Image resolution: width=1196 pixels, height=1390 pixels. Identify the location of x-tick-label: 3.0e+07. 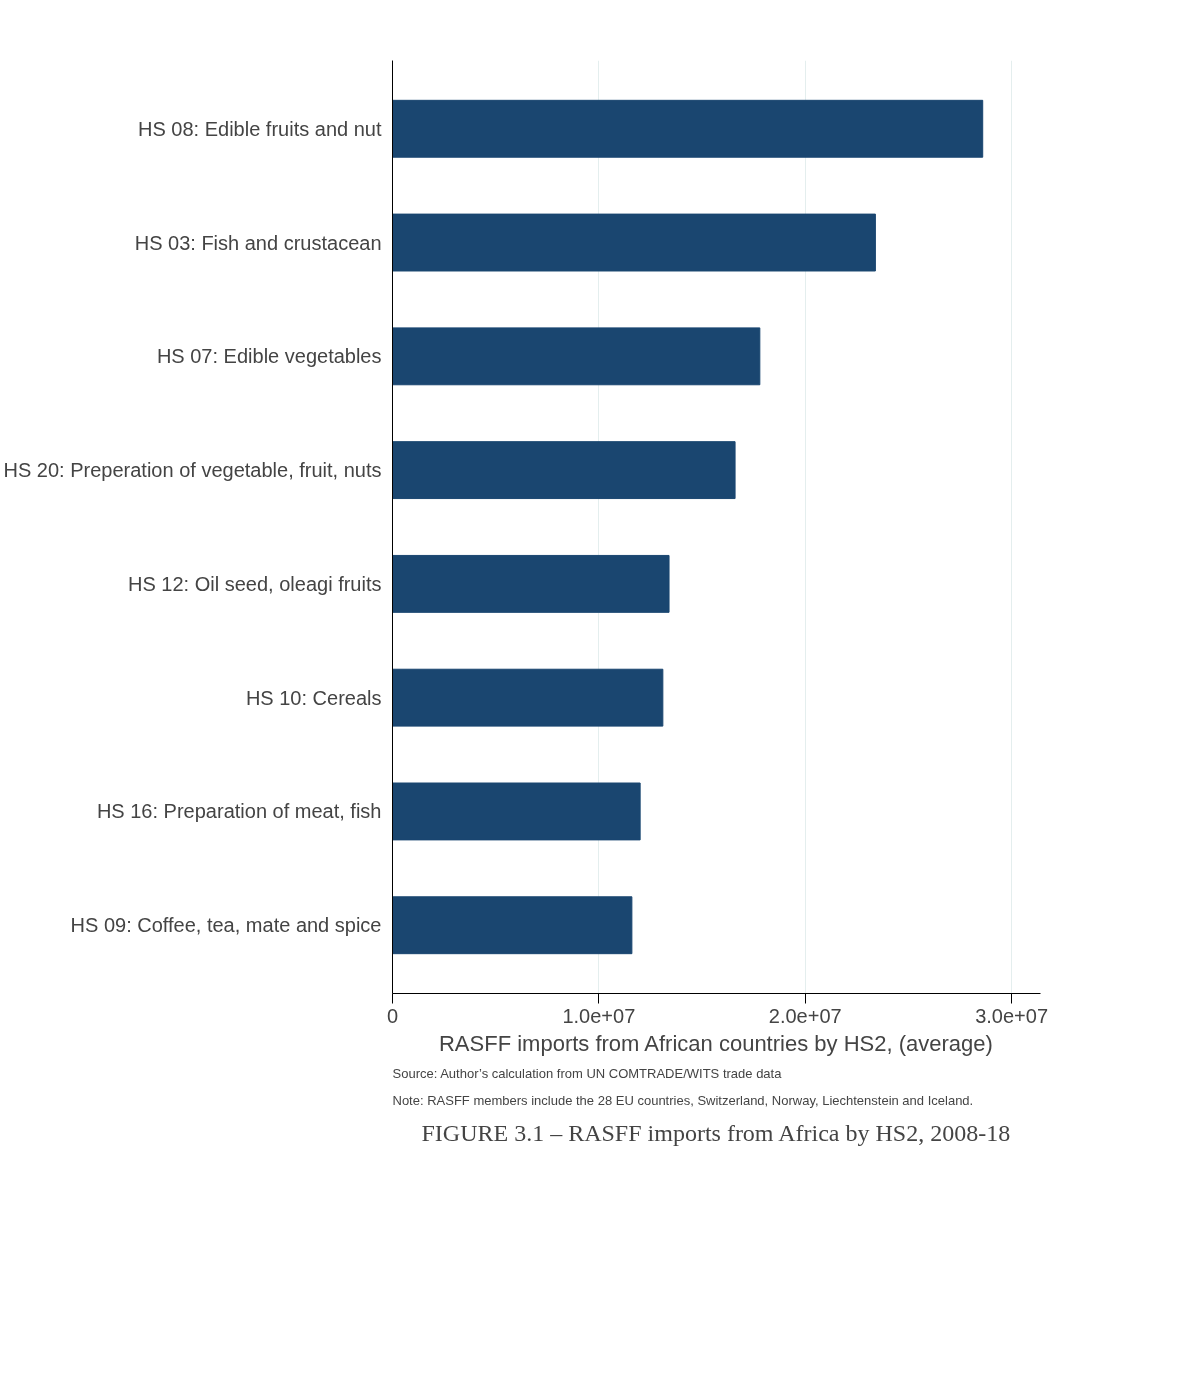
(1012, 1015).